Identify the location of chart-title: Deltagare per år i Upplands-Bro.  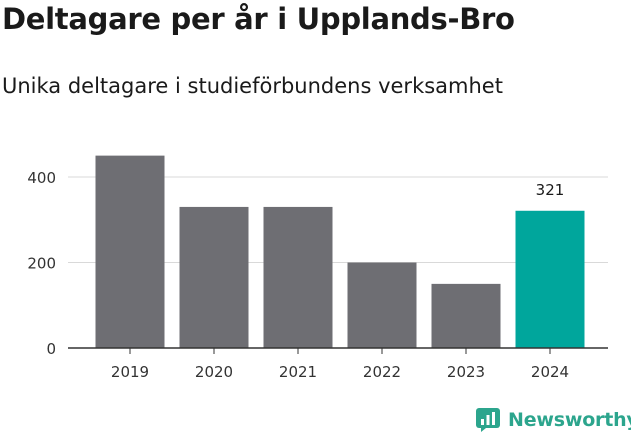
(258, 19).